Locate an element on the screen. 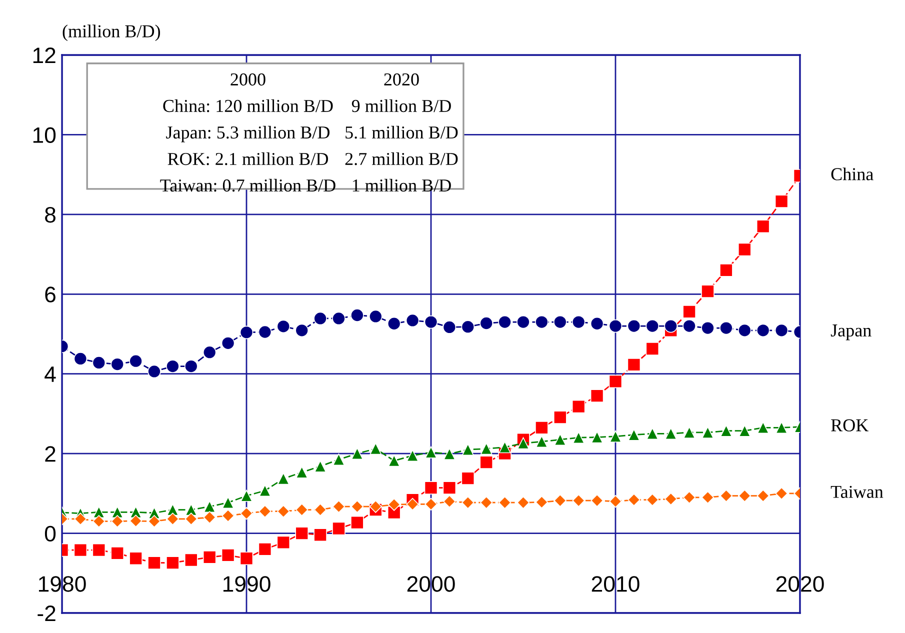 The height and width of the screenshot is (633, 905). annotation: ROK: 2.1 million B/D is located at coordinates (248, 159).